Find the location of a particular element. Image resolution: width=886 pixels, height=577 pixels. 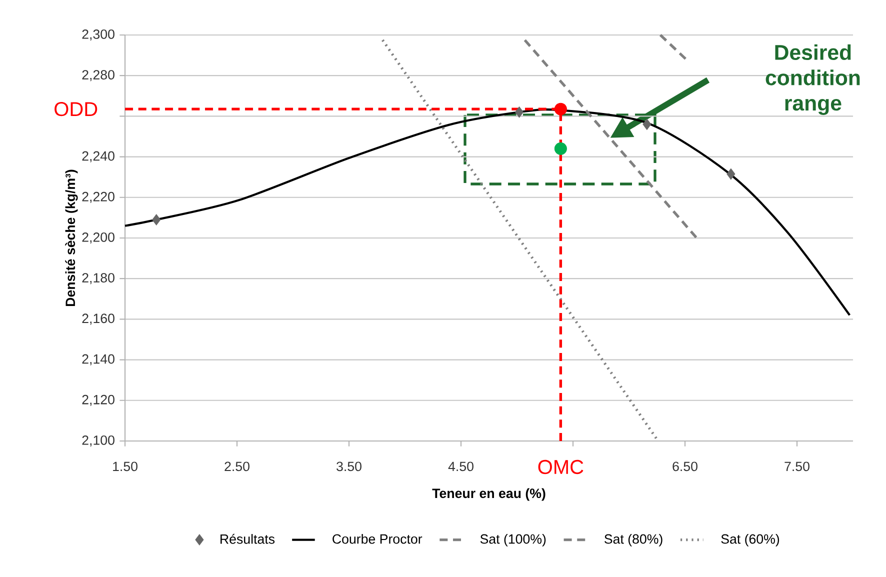

x-tick-label: 1.50 is located at coordinates (125, 467).